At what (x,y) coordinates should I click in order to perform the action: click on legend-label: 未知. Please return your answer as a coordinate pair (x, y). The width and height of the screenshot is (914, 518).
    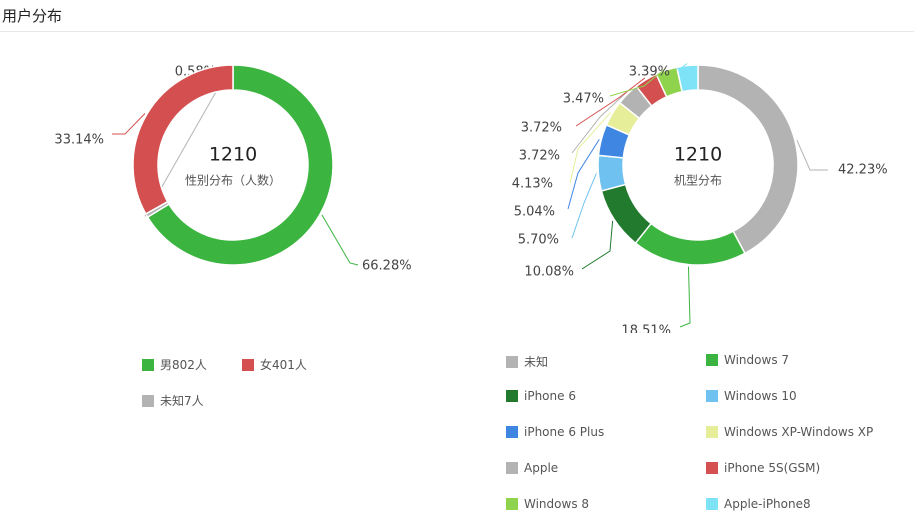
    Looking at the image, I should click on (536, 362).